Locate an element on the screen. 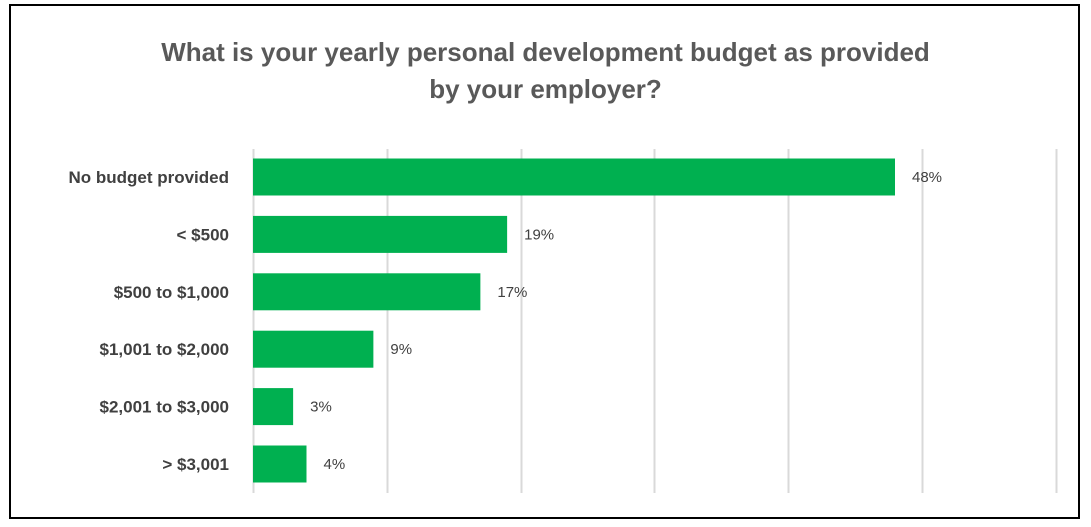 The height and width of the screenshot is (527, 1091). data-label-5: 4% is located at coordinates (335, 464).